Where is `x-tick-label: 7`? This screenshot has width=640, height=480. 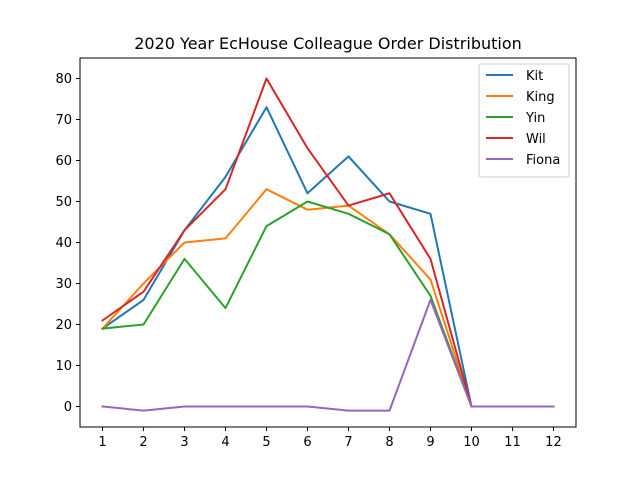
x-tick-label: 7 is located at coordinates (348, 442).